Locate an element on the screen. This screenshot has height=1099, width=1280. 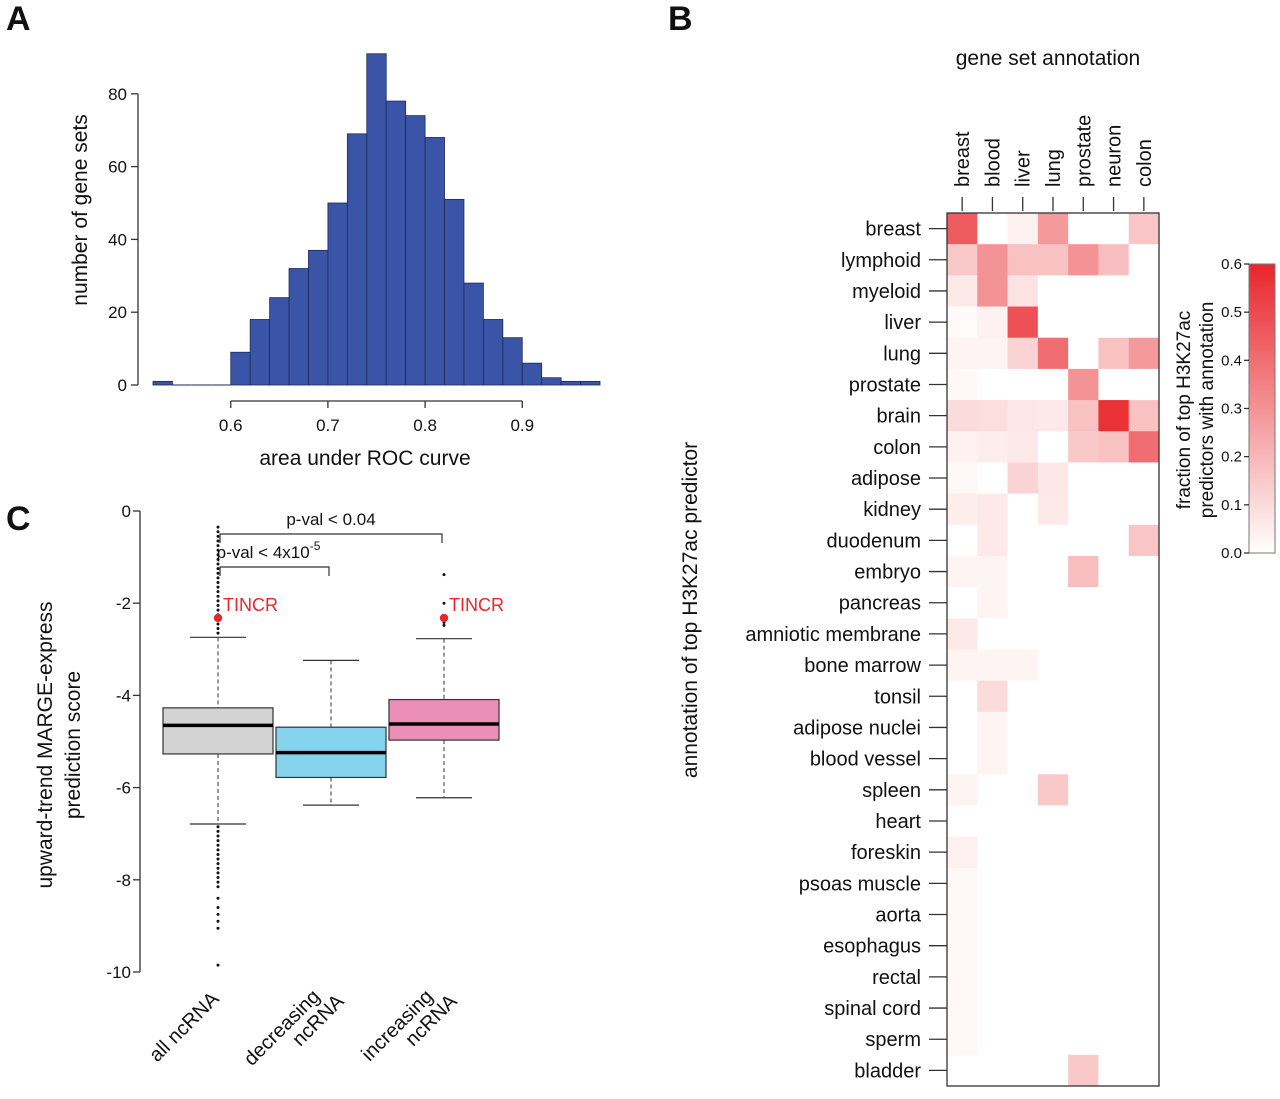
y-axis-title: number of gene sets is located at coordinates (80, 209).